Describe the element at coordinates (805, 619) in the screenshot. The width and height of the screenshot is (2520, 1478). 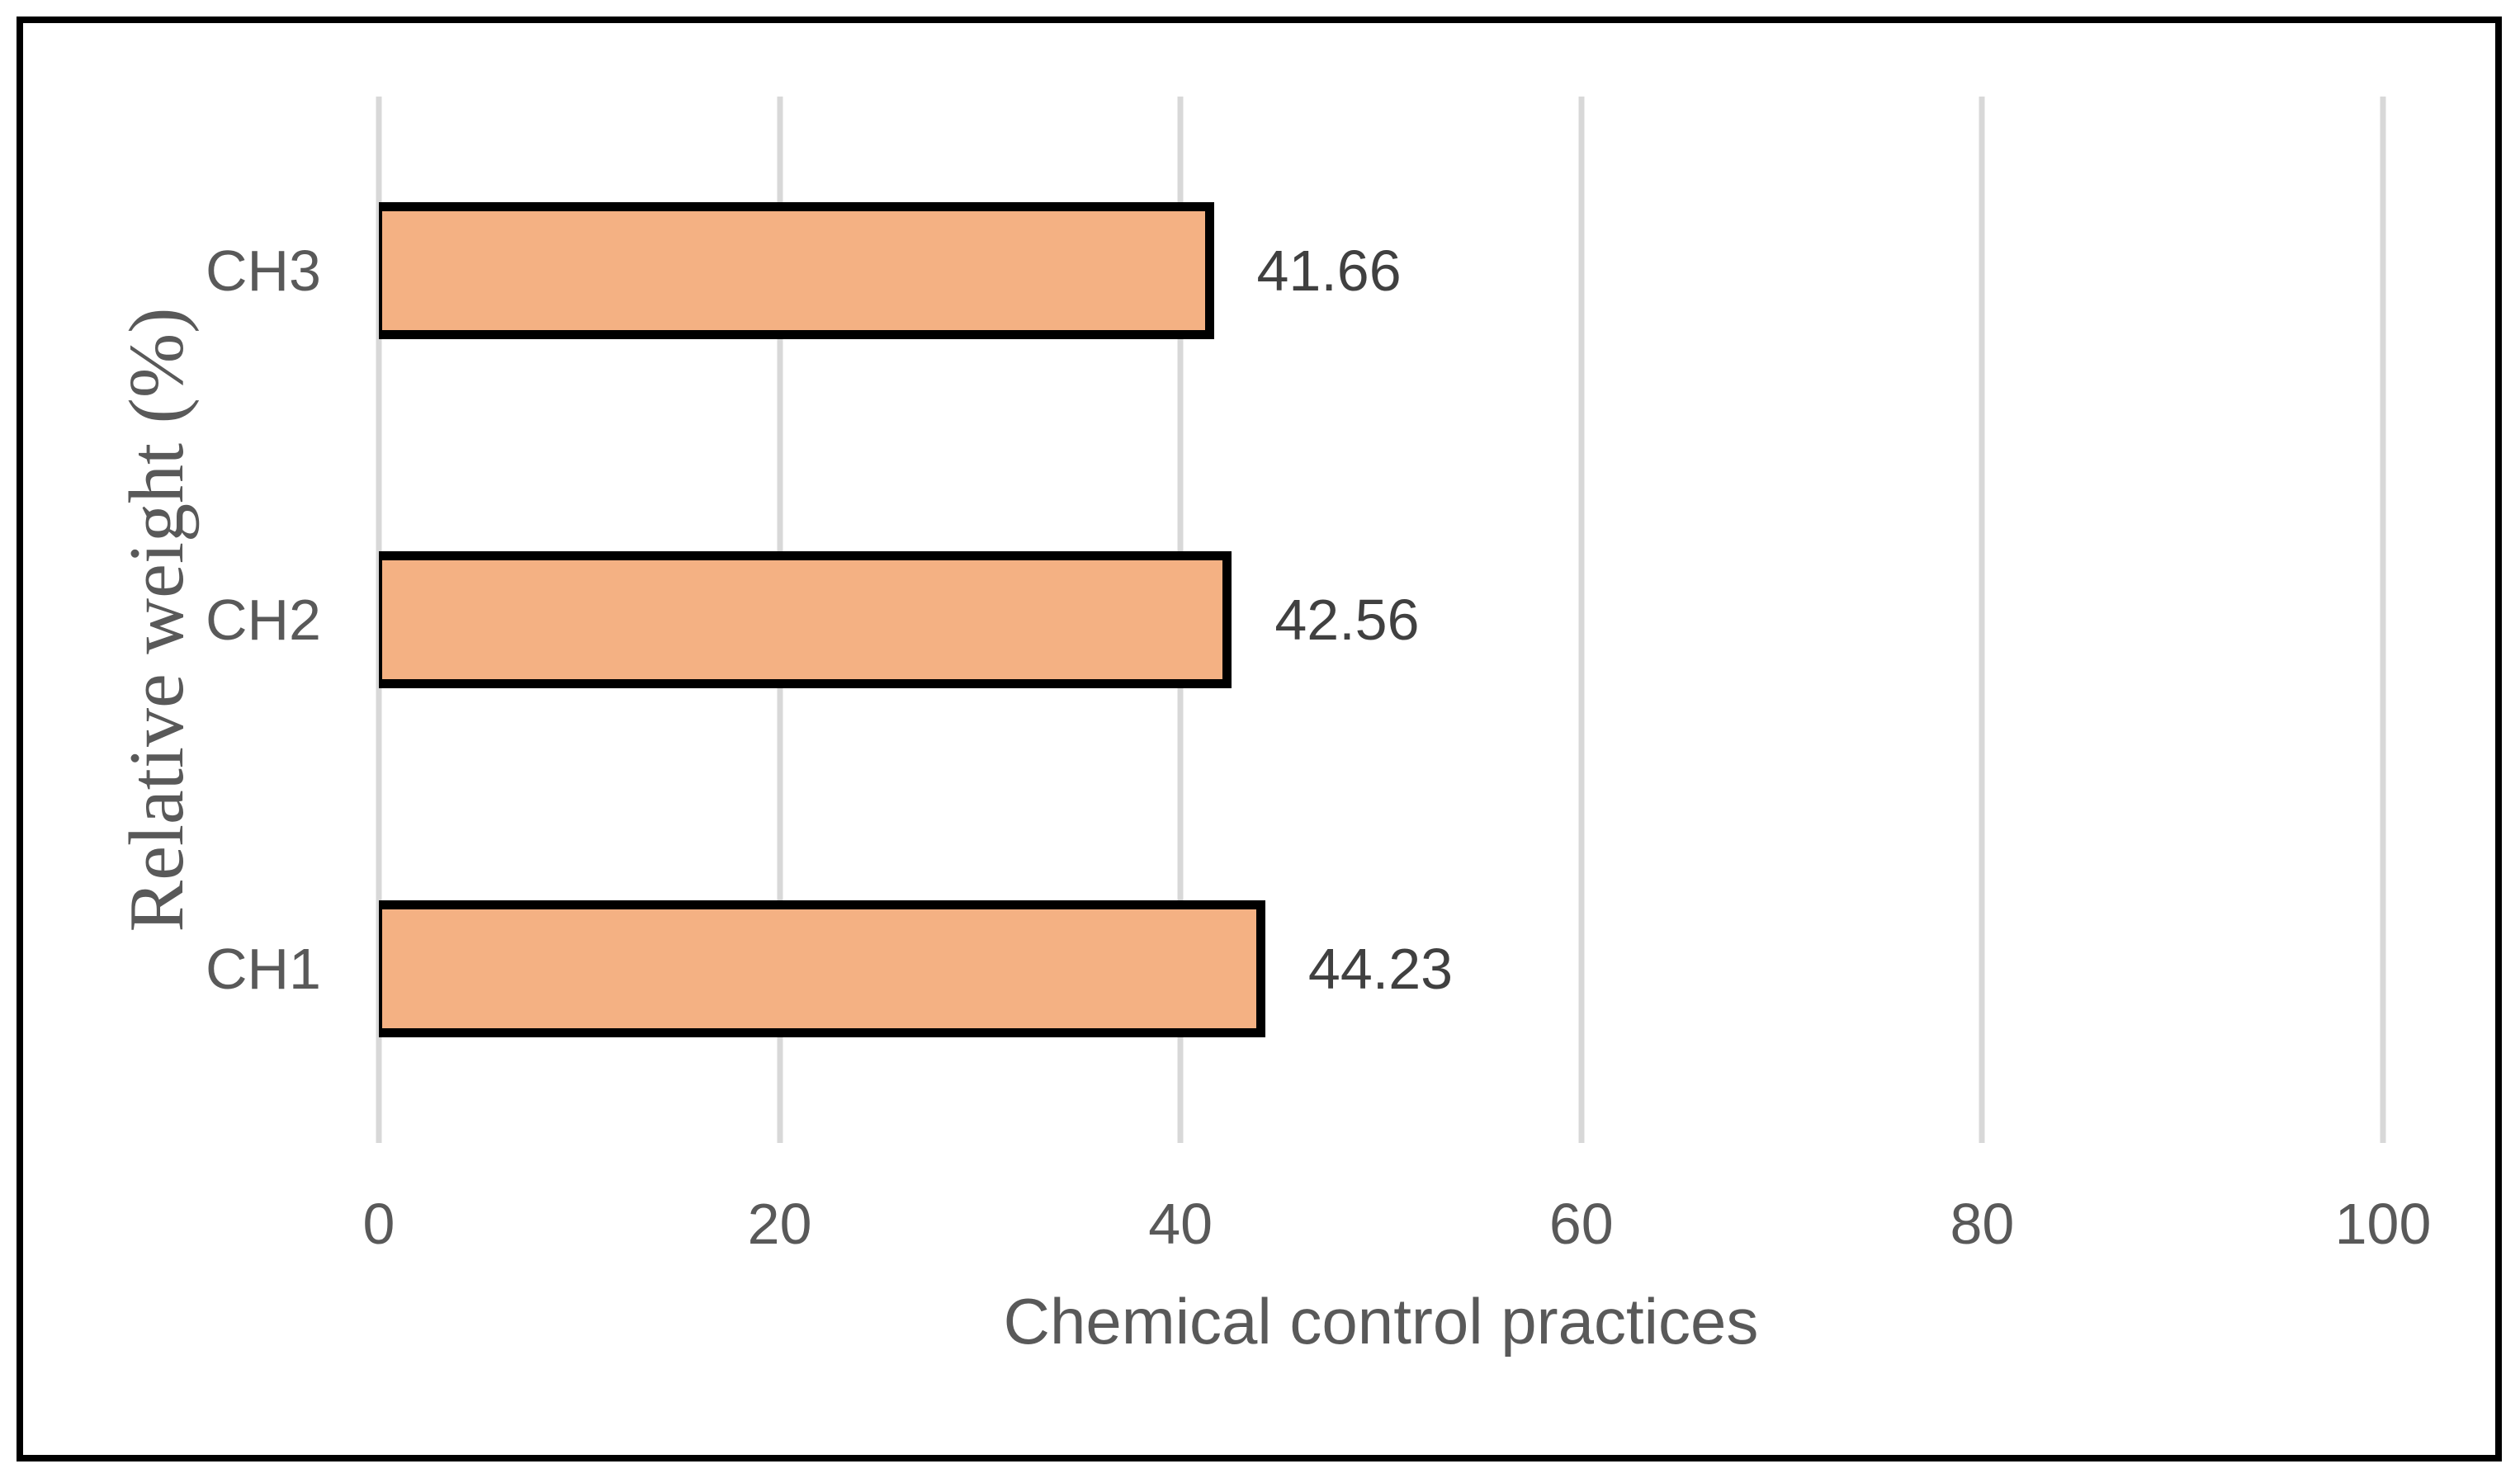
I see `bar-ch2` at that location.